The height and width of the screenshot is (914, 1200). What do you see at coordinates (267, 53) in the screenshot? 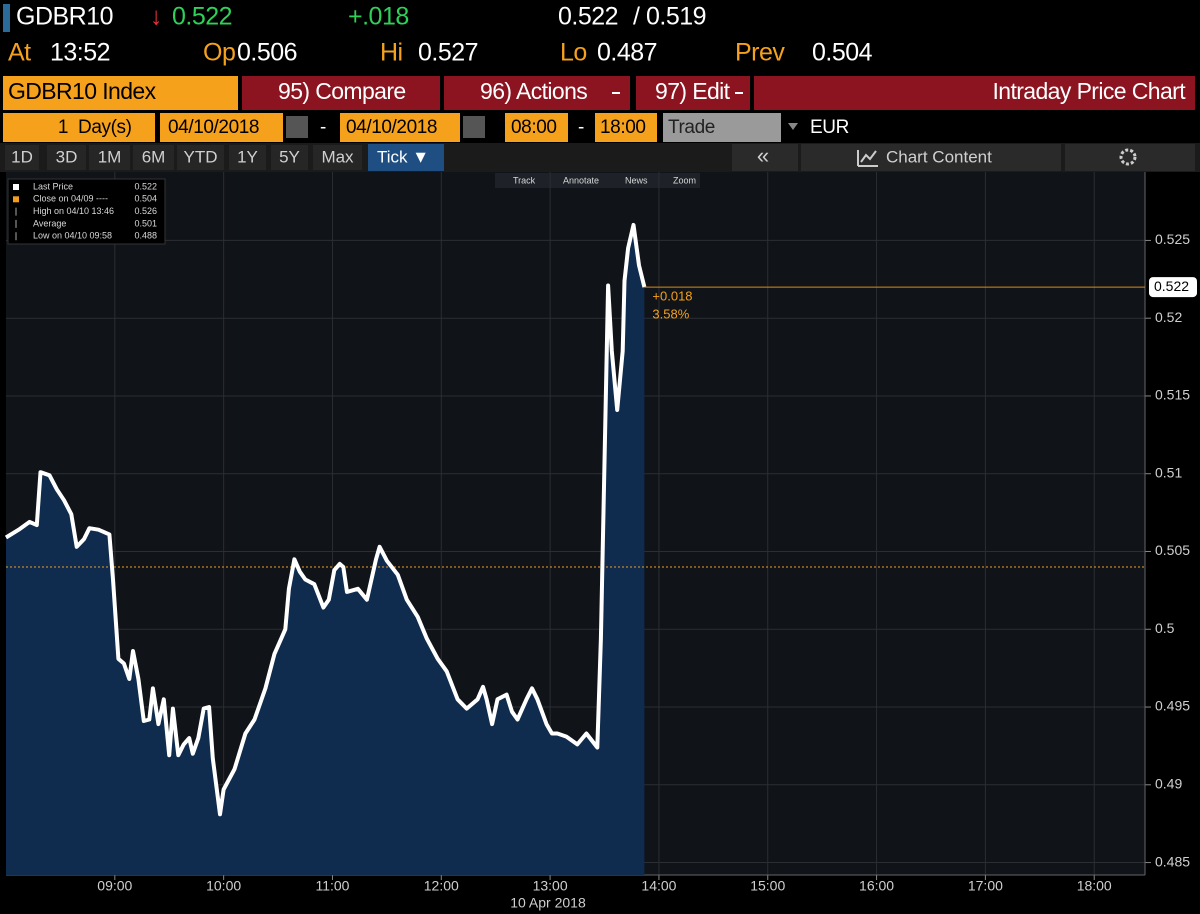
I see `field-value: 0.506` at bounding box center [267, 53].